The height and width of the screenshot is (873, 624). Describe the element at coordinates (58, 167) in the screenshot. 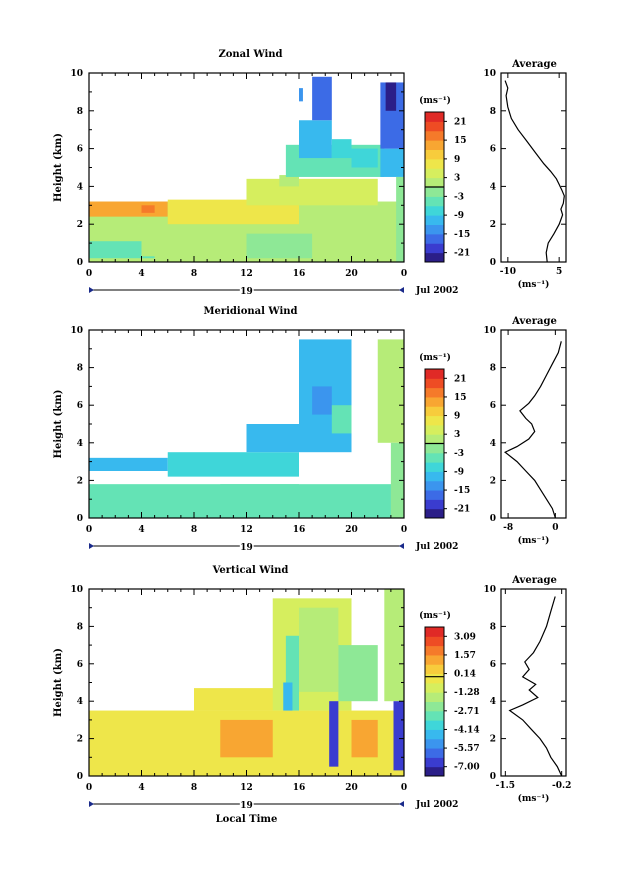

I see `y-axis-label: Height (km)` at that location.